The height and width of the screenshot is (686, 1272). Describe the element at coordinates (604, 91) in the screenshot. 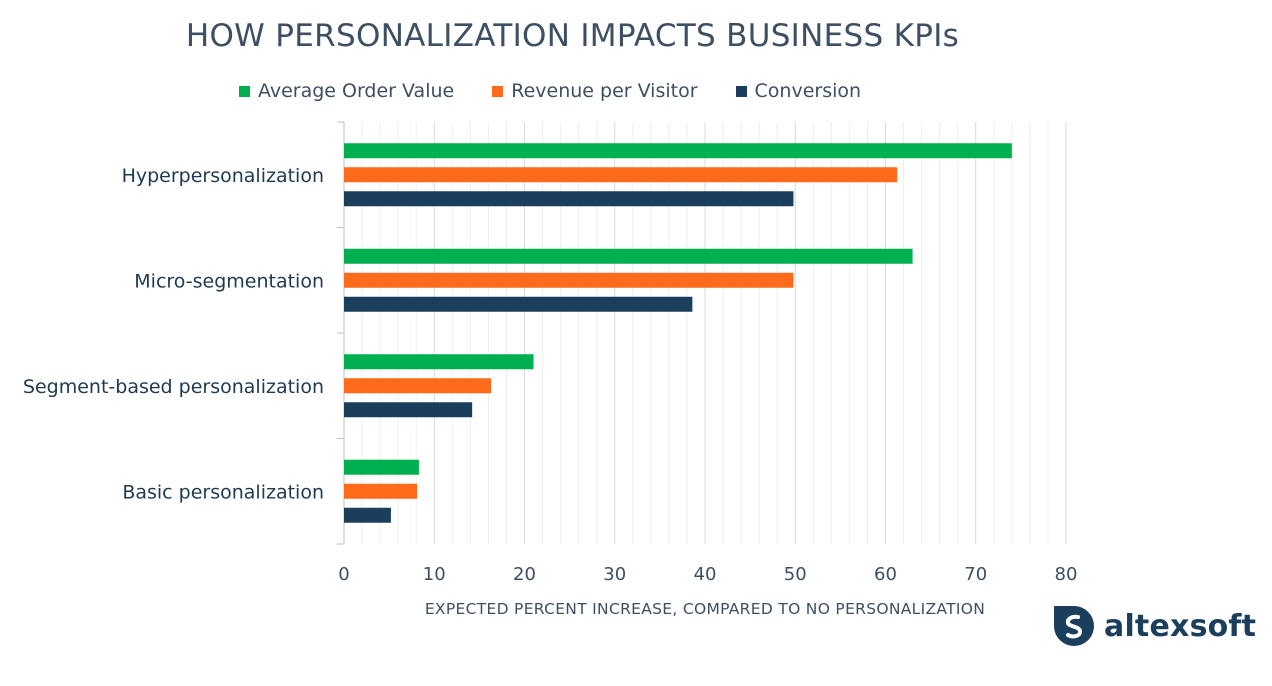

I see `legend-label: Revenue per Visitor` at that location.